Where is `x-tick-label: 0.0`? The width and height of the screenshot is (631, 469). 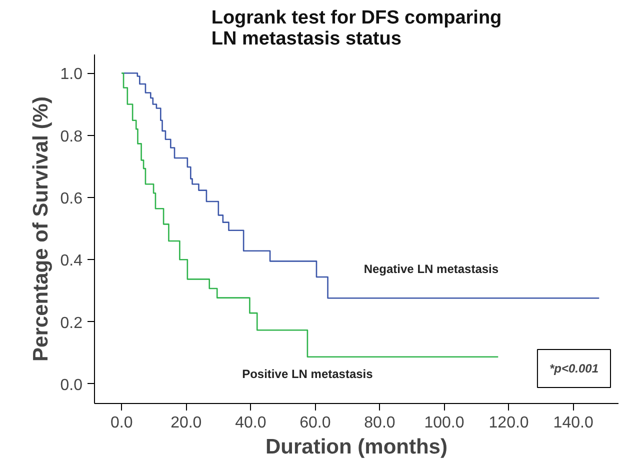
x-tick-label: 0.0 is located at coordinates (121, 423).